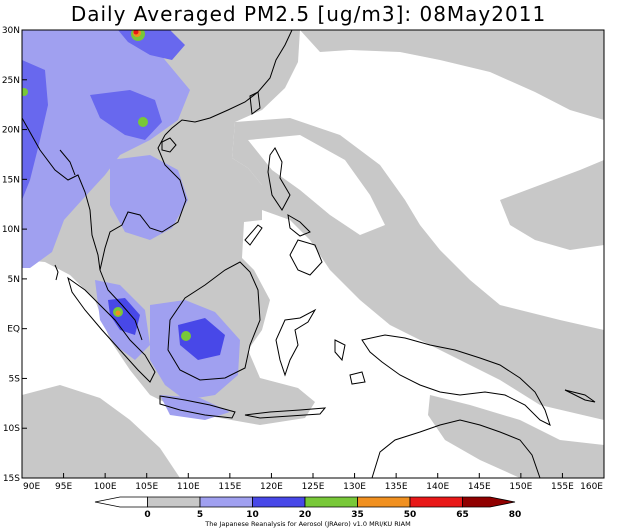 The image size is (617, 529). What do you see at coordinates (201, 339) in the screenshot?
I see `pm-contour-20-35-borneo` at bounding box center [201, 339].